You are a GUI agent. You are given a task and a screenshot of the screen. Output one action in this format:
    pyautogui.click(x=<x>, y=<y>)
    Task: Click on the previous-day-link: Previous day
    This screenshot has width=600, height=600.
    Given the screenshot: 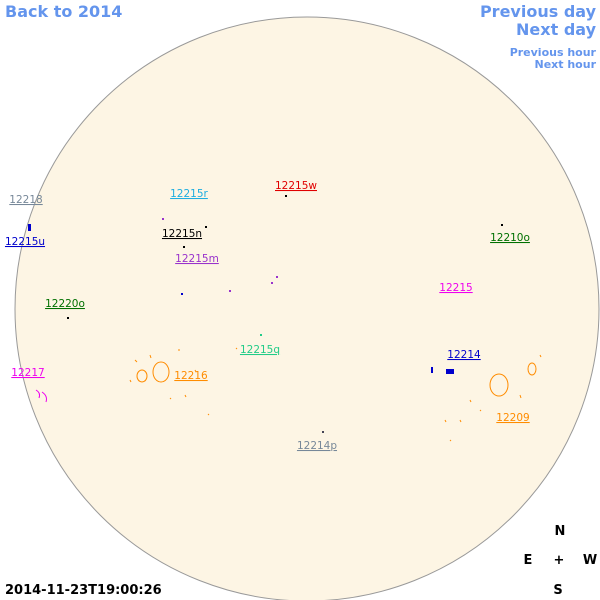 What is the action you would take?
    pyautogui.click(x=538, y=11)
    